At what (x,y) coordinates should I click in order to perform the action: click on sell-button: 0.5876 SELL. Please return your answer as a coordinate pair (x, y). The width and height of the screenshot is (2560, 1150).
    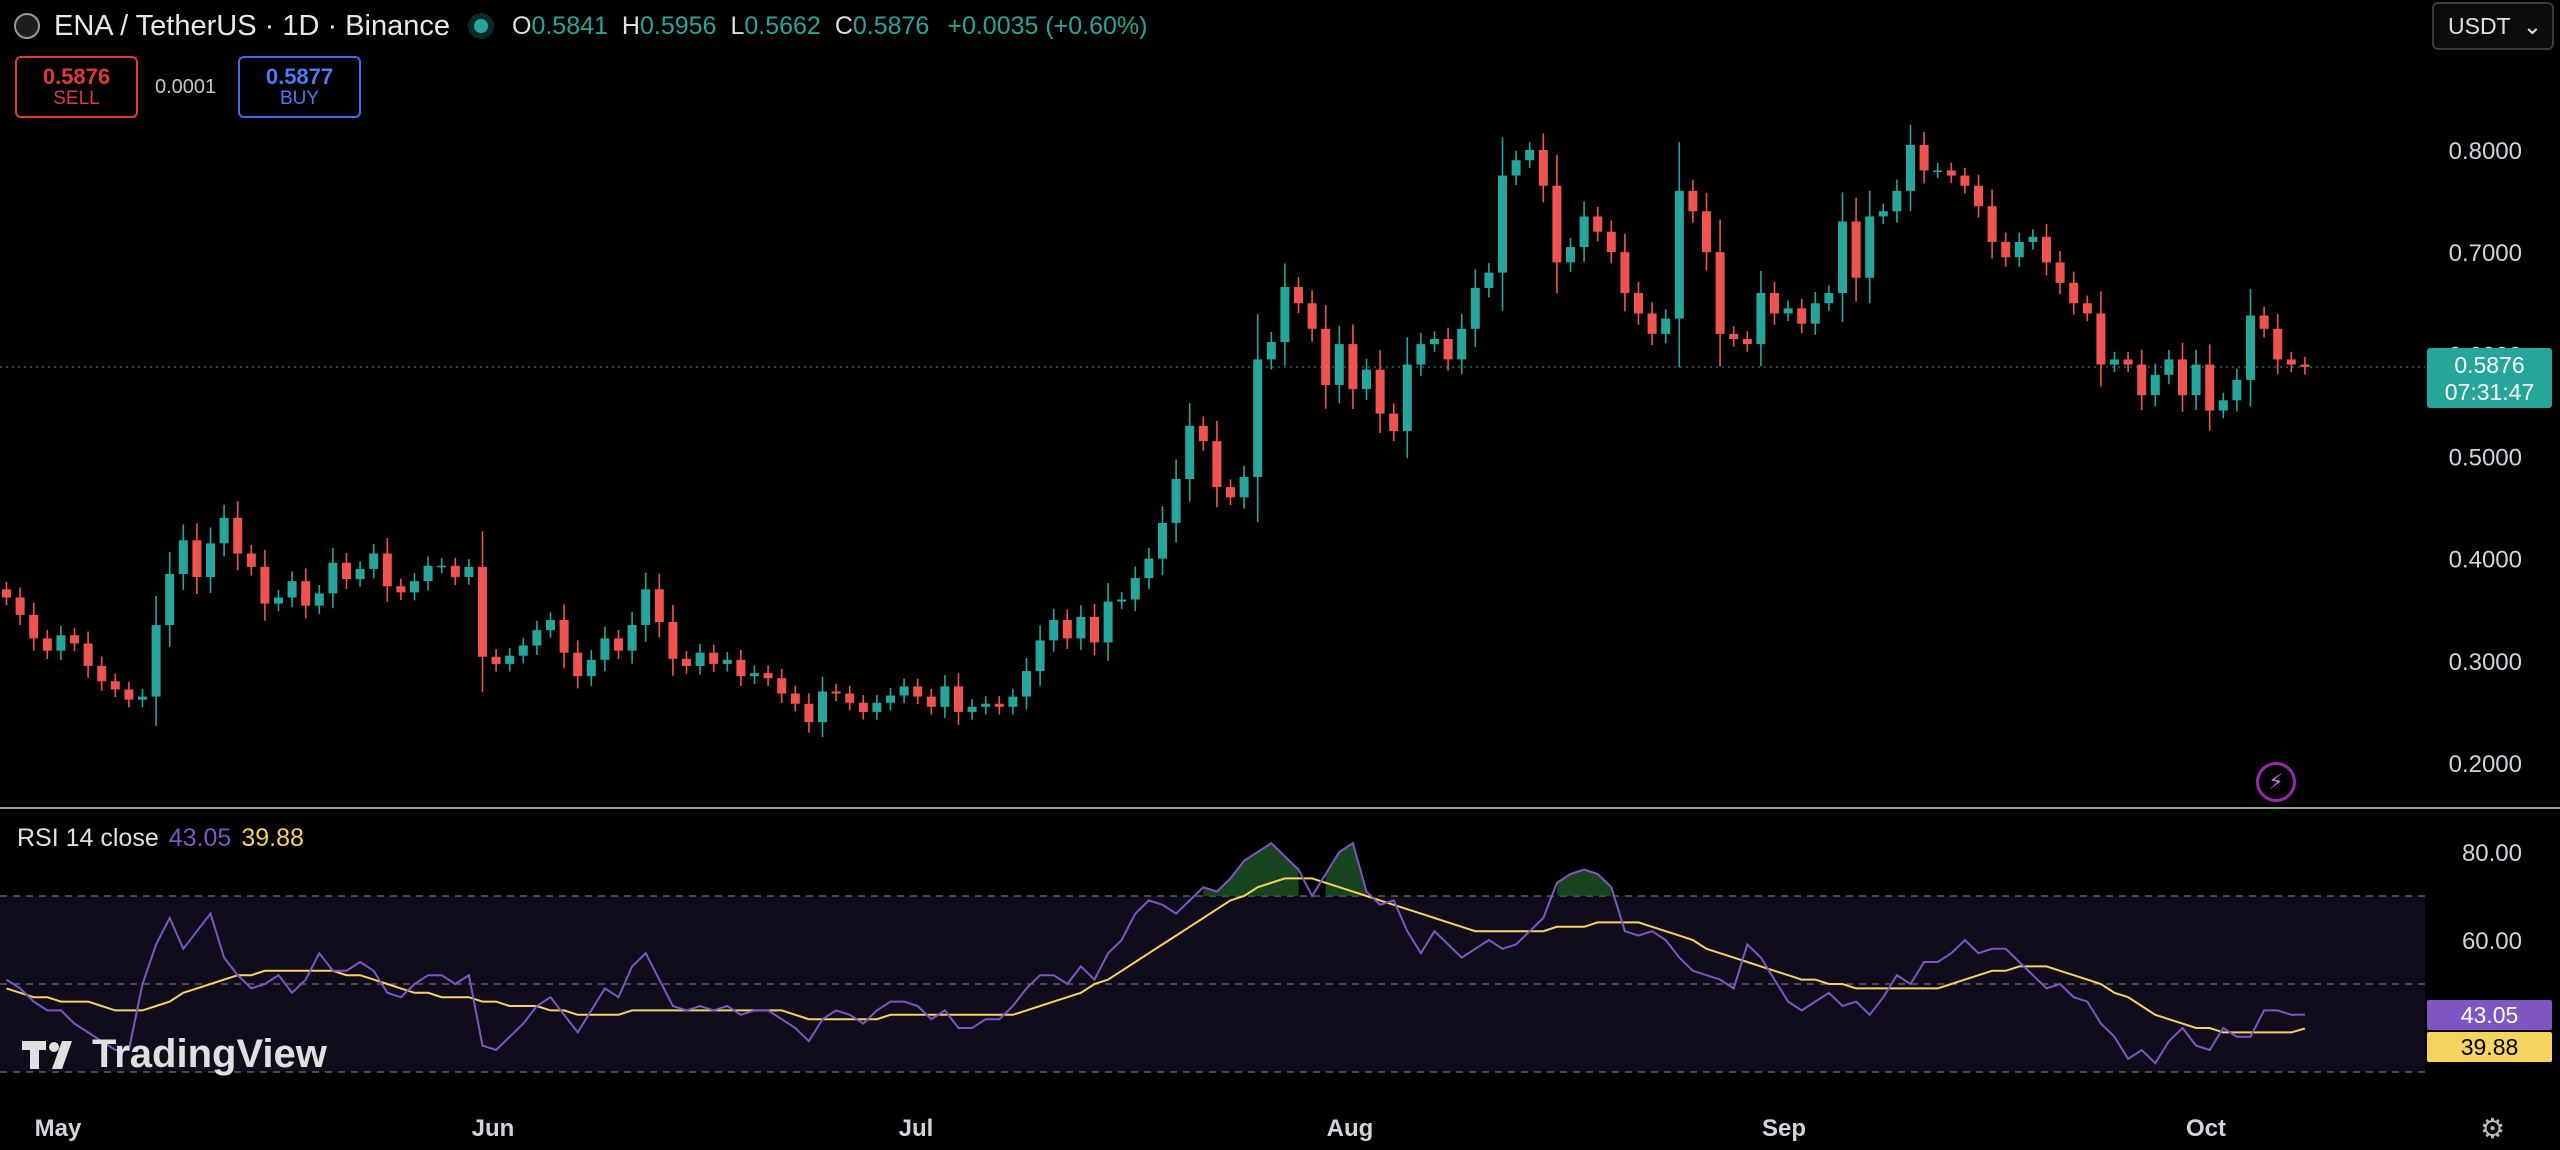
    Looking at the image, I should click on (76, 87).